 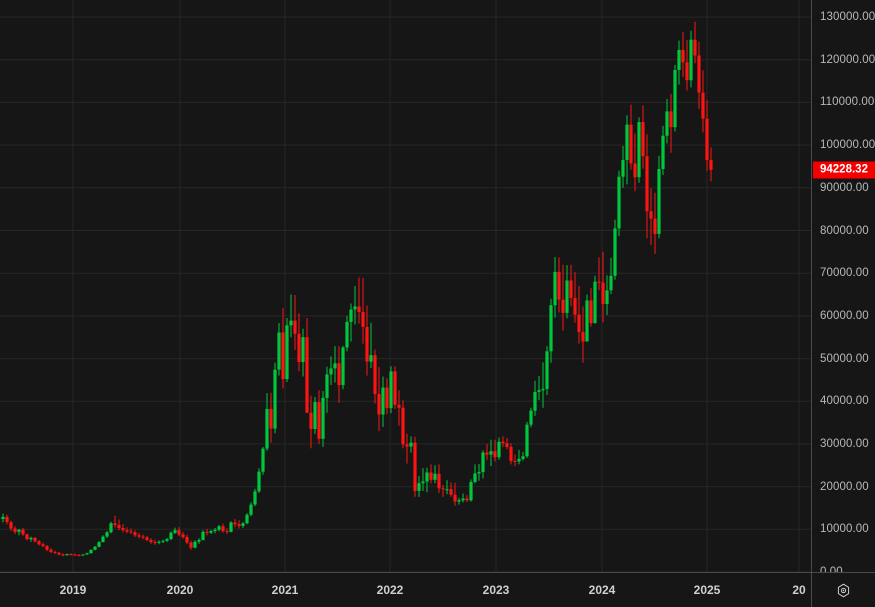 I want to click on price-axis-tick: 60000.00, so click(x=844, y=315).